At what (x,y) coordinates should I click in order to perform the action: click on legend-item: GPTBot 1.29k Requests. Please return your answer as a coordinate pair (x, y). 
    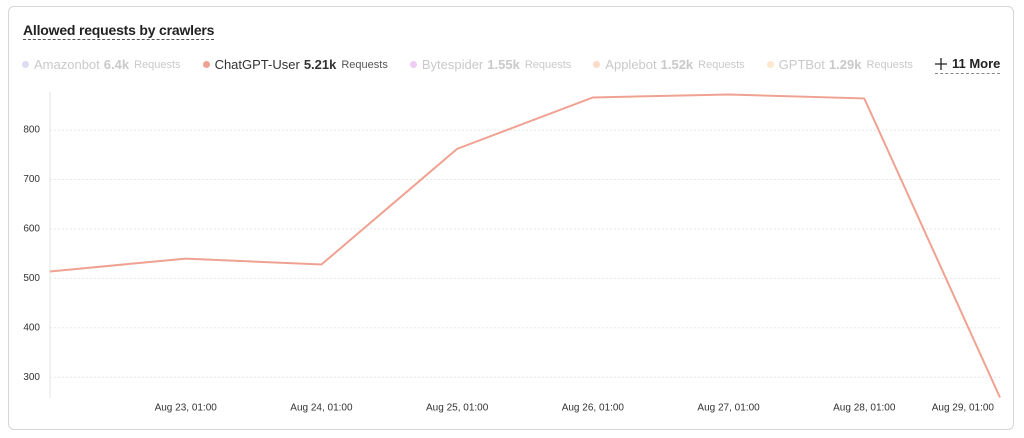
    Looking at the image, I should click on (839, 64).